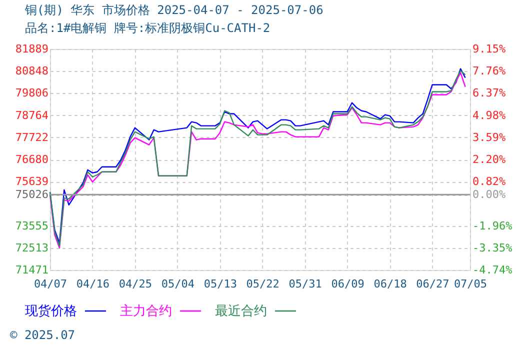 This screenshot has width=520, height=350. What do you see at coordinates (31, 49) in the screenshot?
I see `y-tick-label: 81889` at bounding box center [31, 49].